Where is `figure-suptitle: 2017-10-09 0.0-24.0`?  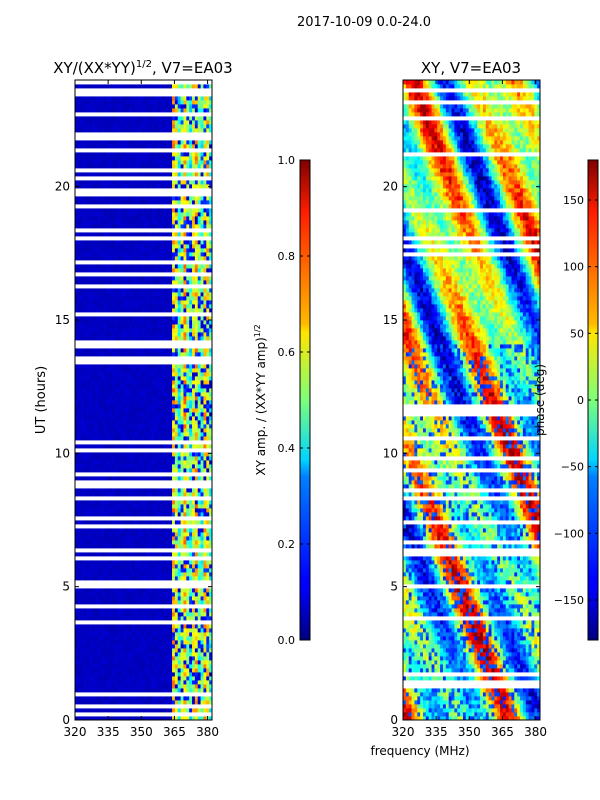 figure-suptitle: 2017-10-09 0.0-24.0 is located at coordinates (364, 22).